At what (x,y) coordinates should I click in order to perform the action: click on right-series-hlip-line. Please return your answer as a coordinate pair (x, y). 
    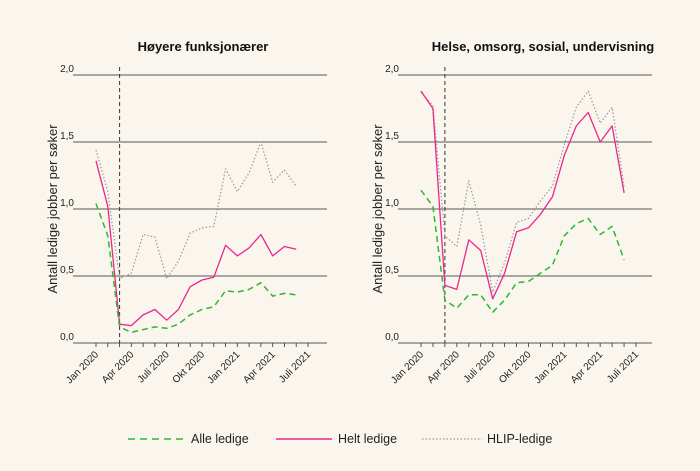
    Looking at the image, I should click on (522, 191).